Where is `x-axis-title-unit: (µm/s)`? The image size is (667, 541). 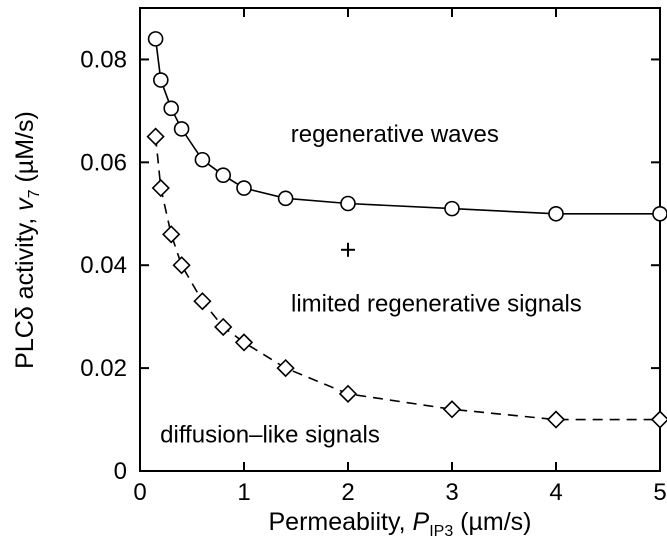
x-axis-title-unit: (µm/s) is located at coordinates (492, 522).